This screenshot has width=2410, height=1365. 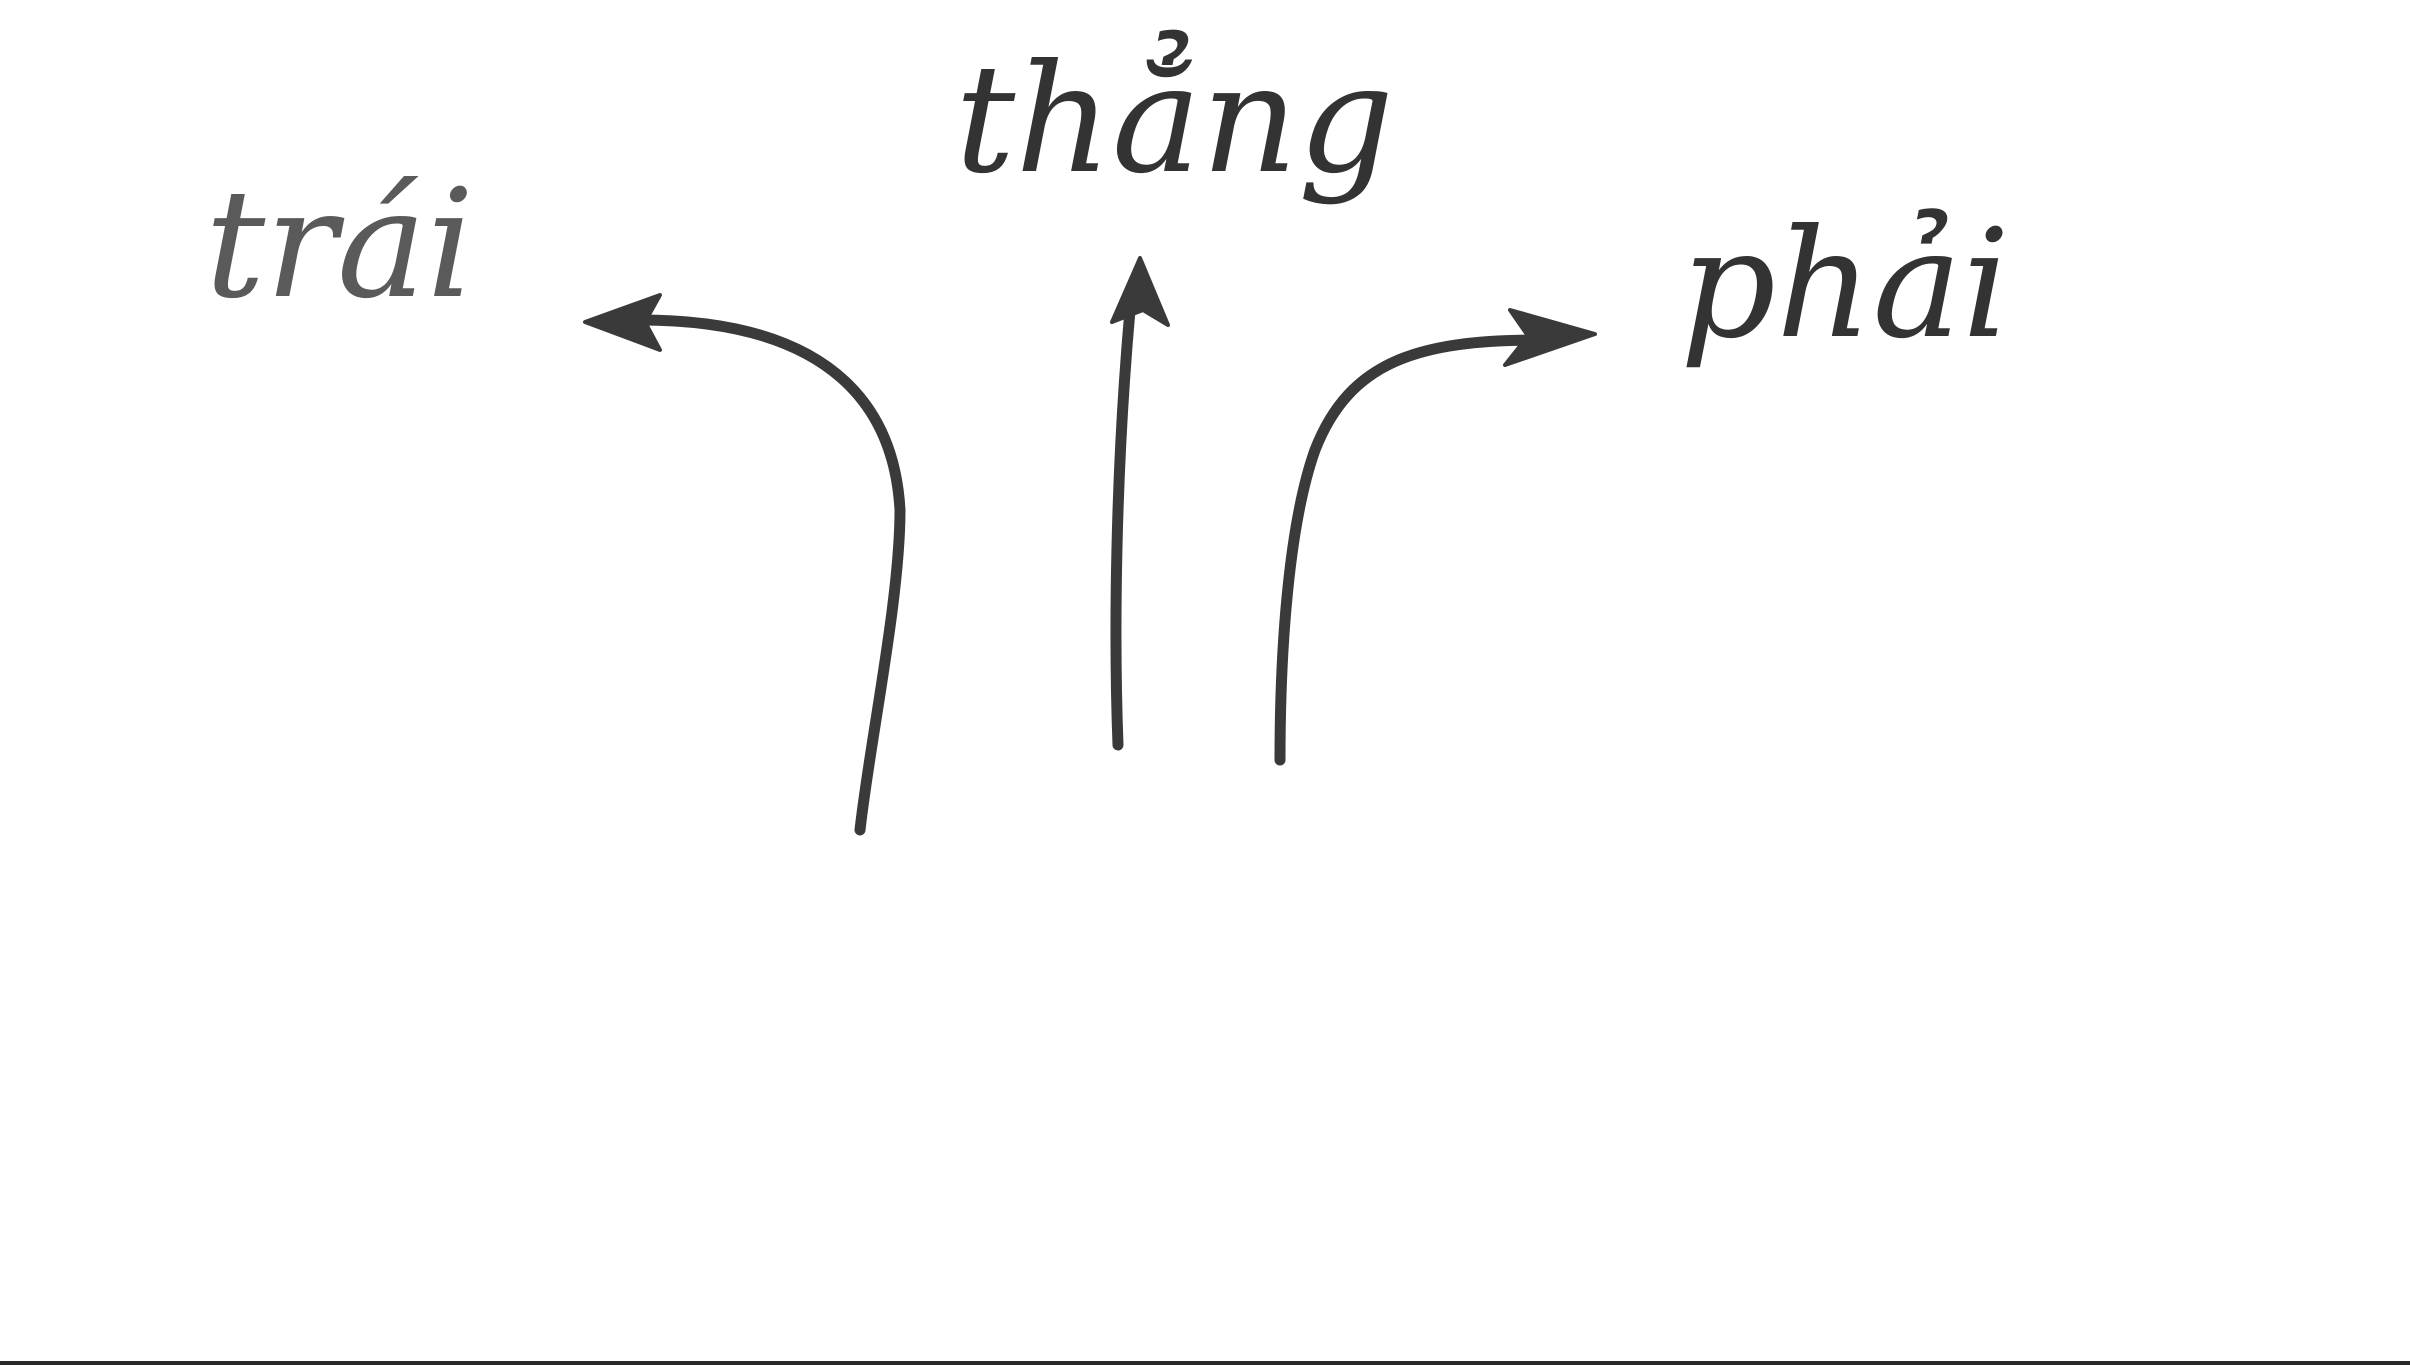 What do you see at coordinates (744, 564) in the screenshot?
I see `arrow-left` at bounding box center [744, 564].